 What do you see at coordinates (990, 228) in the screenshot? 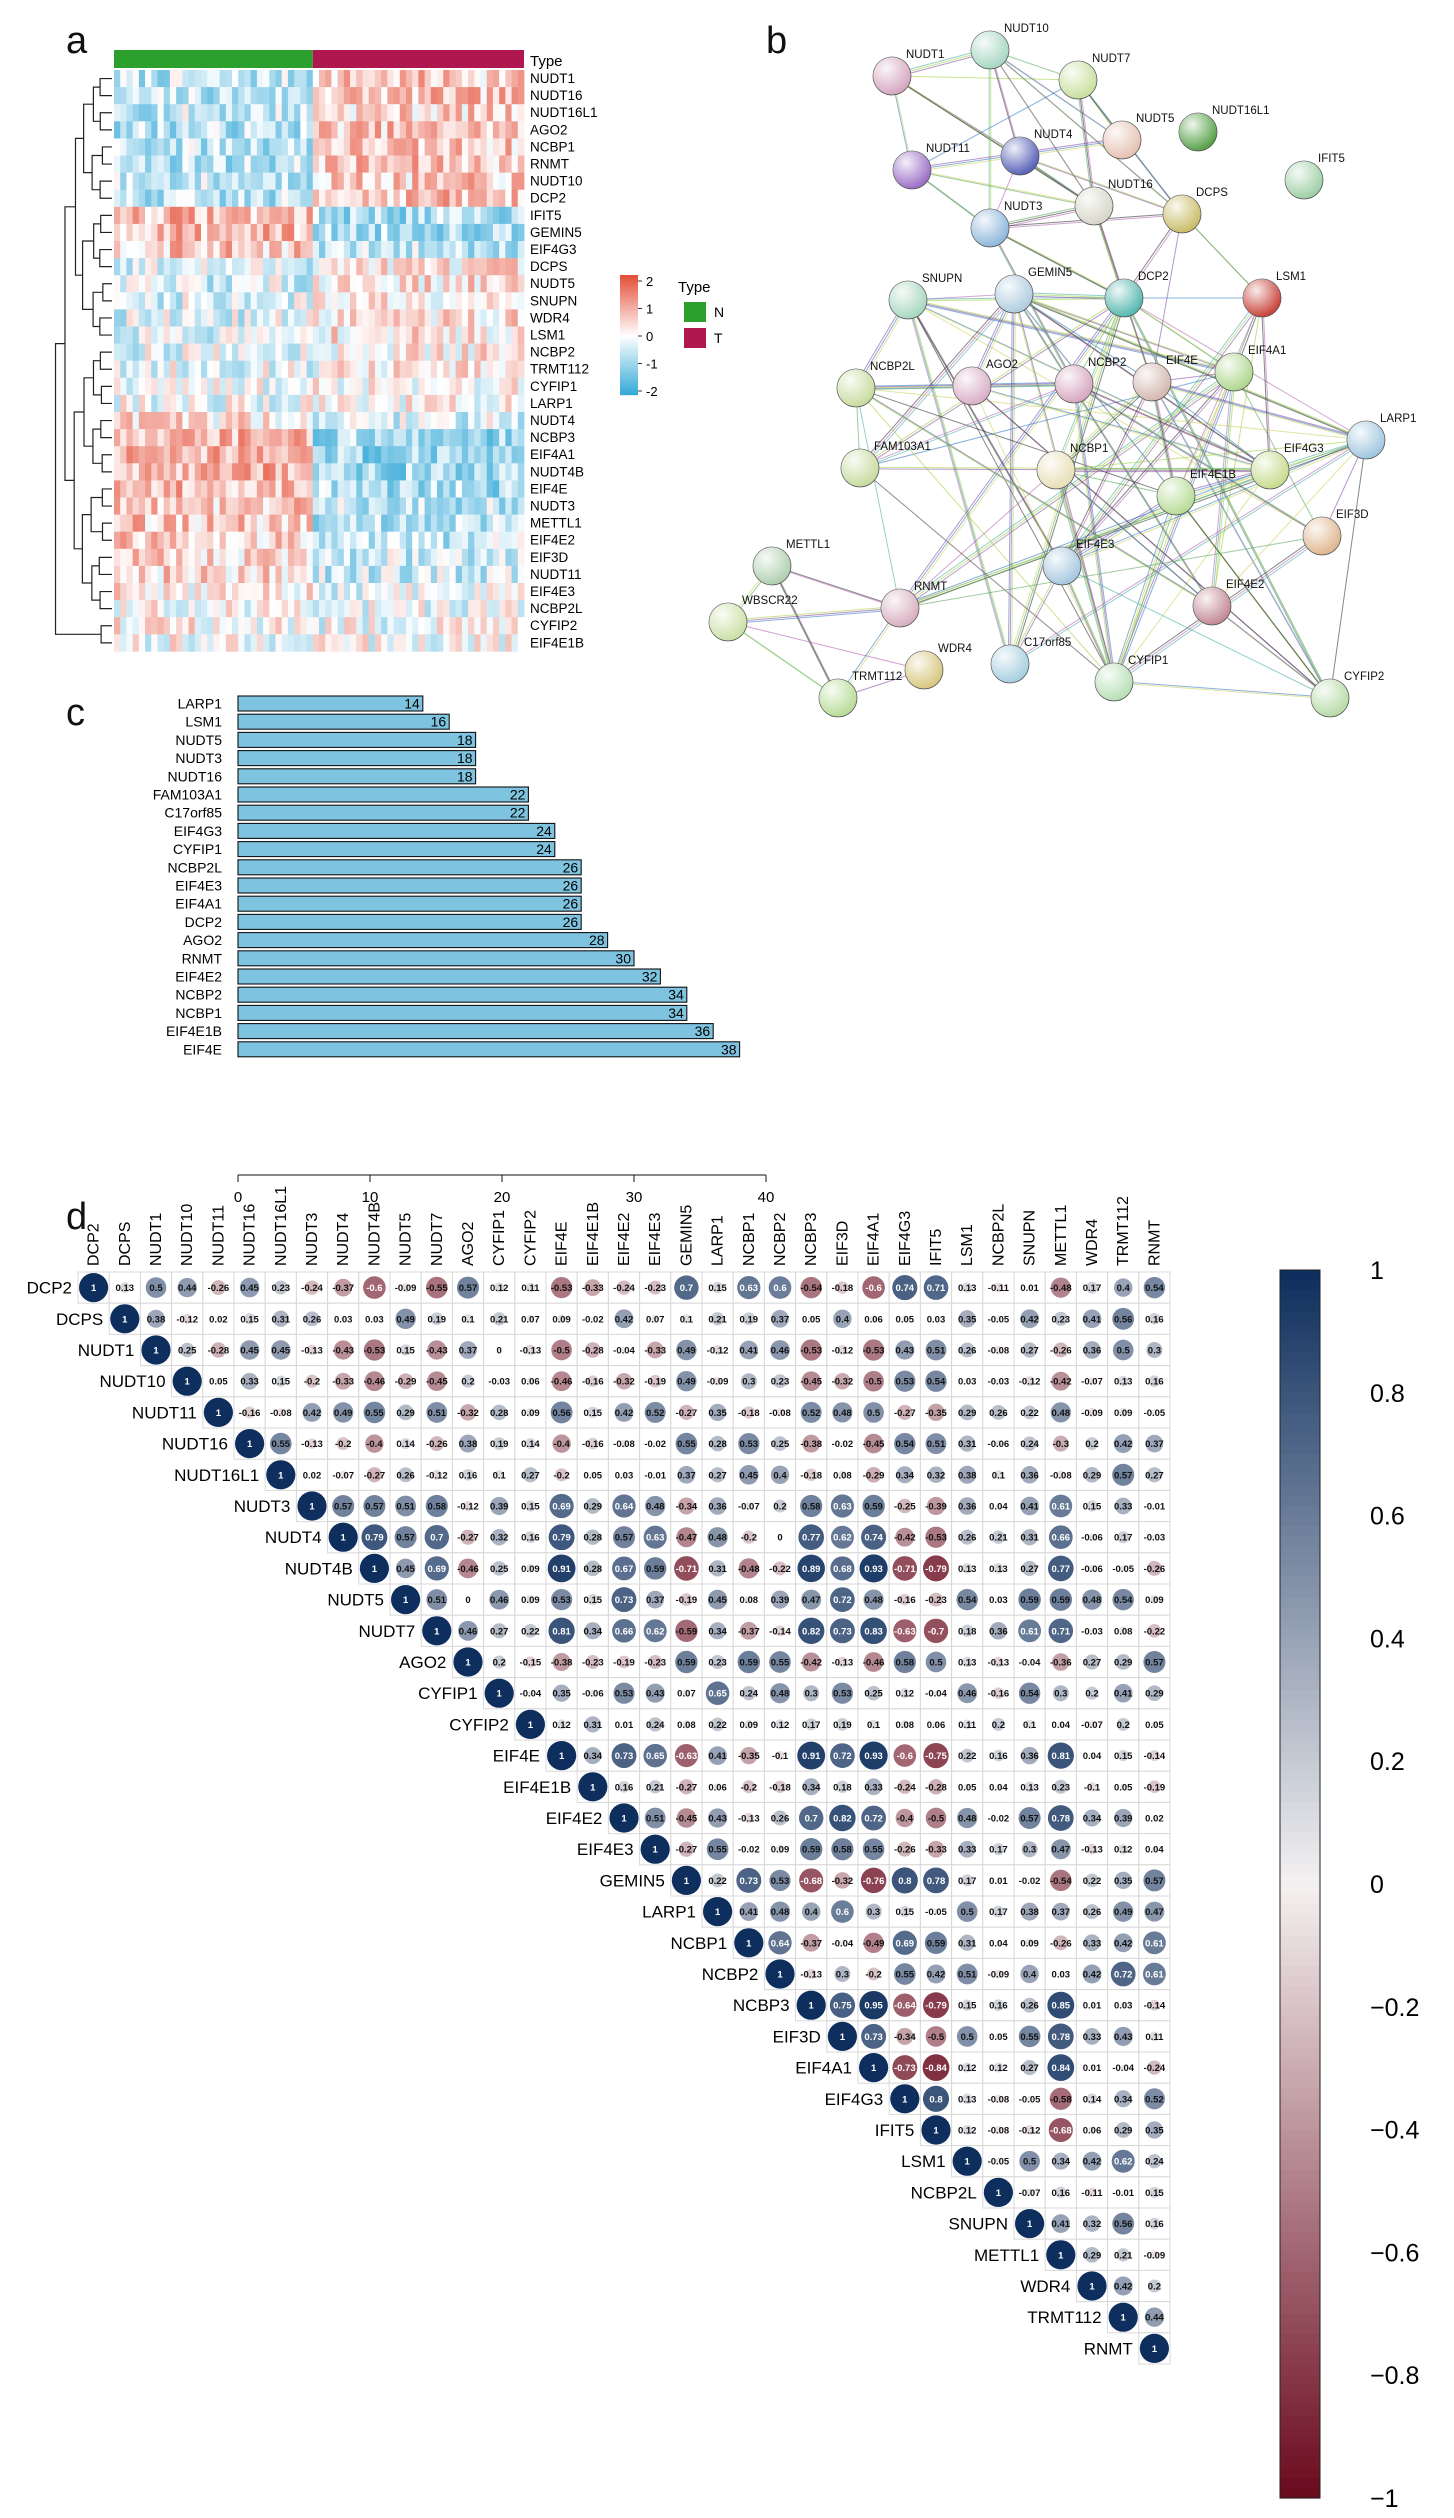
I see `network-node-highlight` at bounding box center [990, 228].